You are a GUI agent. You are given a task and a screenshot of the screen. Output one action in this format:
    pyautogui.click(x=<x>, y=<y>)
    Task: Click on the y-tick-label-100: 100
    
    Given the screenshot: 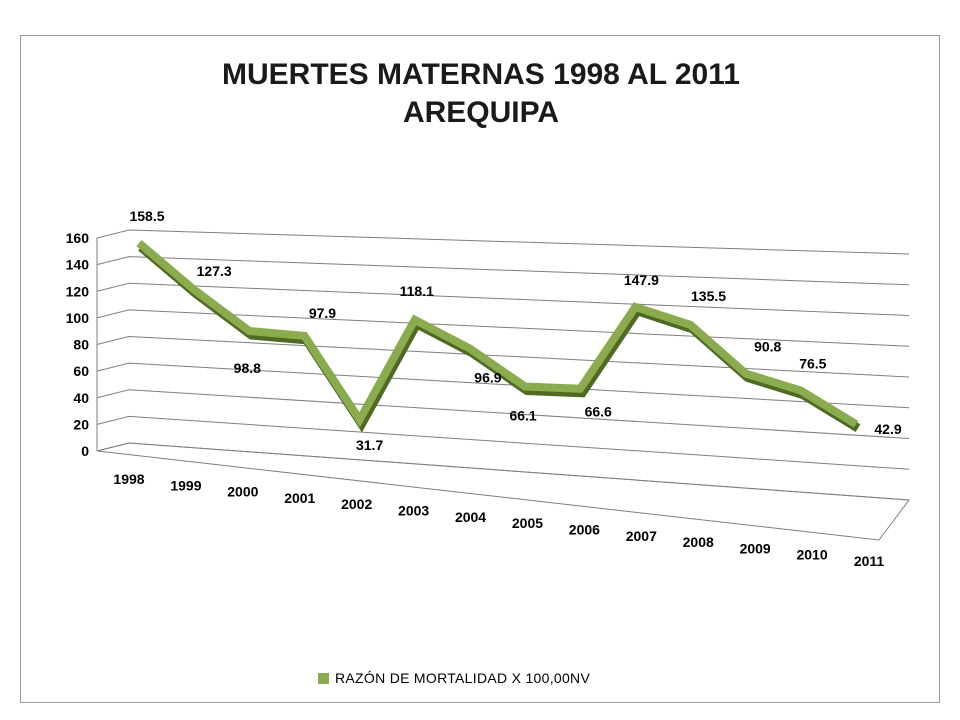 What is the action you would take?
    pyautogui.click(x=78, y=318)
    